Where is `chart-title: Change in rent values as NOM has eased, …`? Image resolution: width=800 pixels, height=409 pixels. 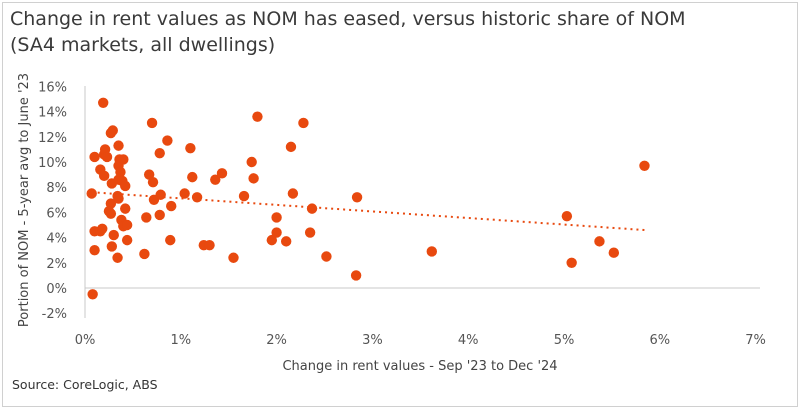
chart-title: Change in rent values as NOM has eased, … is located at coordinates (348, 32).